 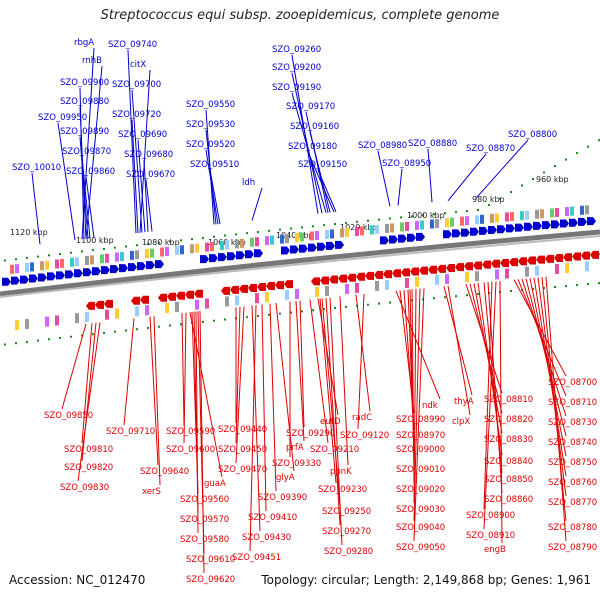 What do you see at coordinates (495, 550) in the screenshot?
I see `reverse-gene-label: engB` at bounding box center [495, 550].